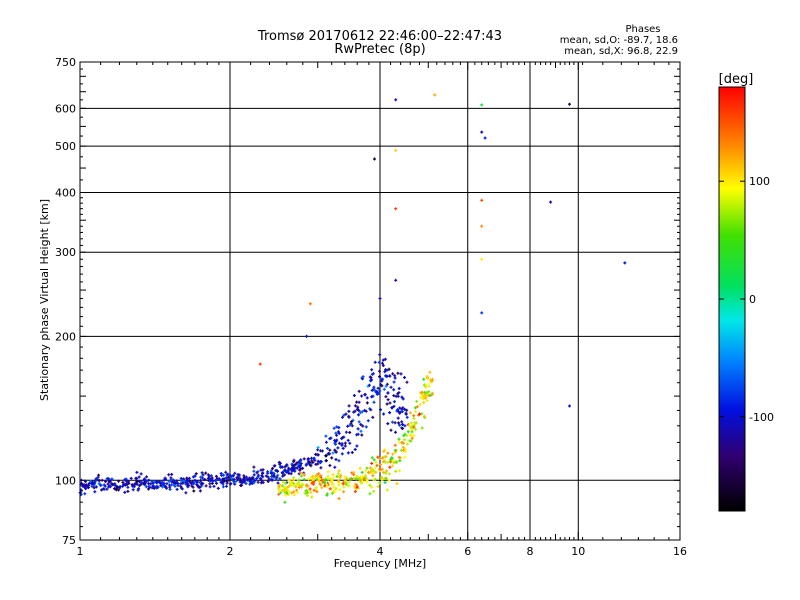 The height and width of the screenshot is (600, 800). I want to click on x-tick-labels: 1 2 4 6 8 10 16, so click(382, 551).